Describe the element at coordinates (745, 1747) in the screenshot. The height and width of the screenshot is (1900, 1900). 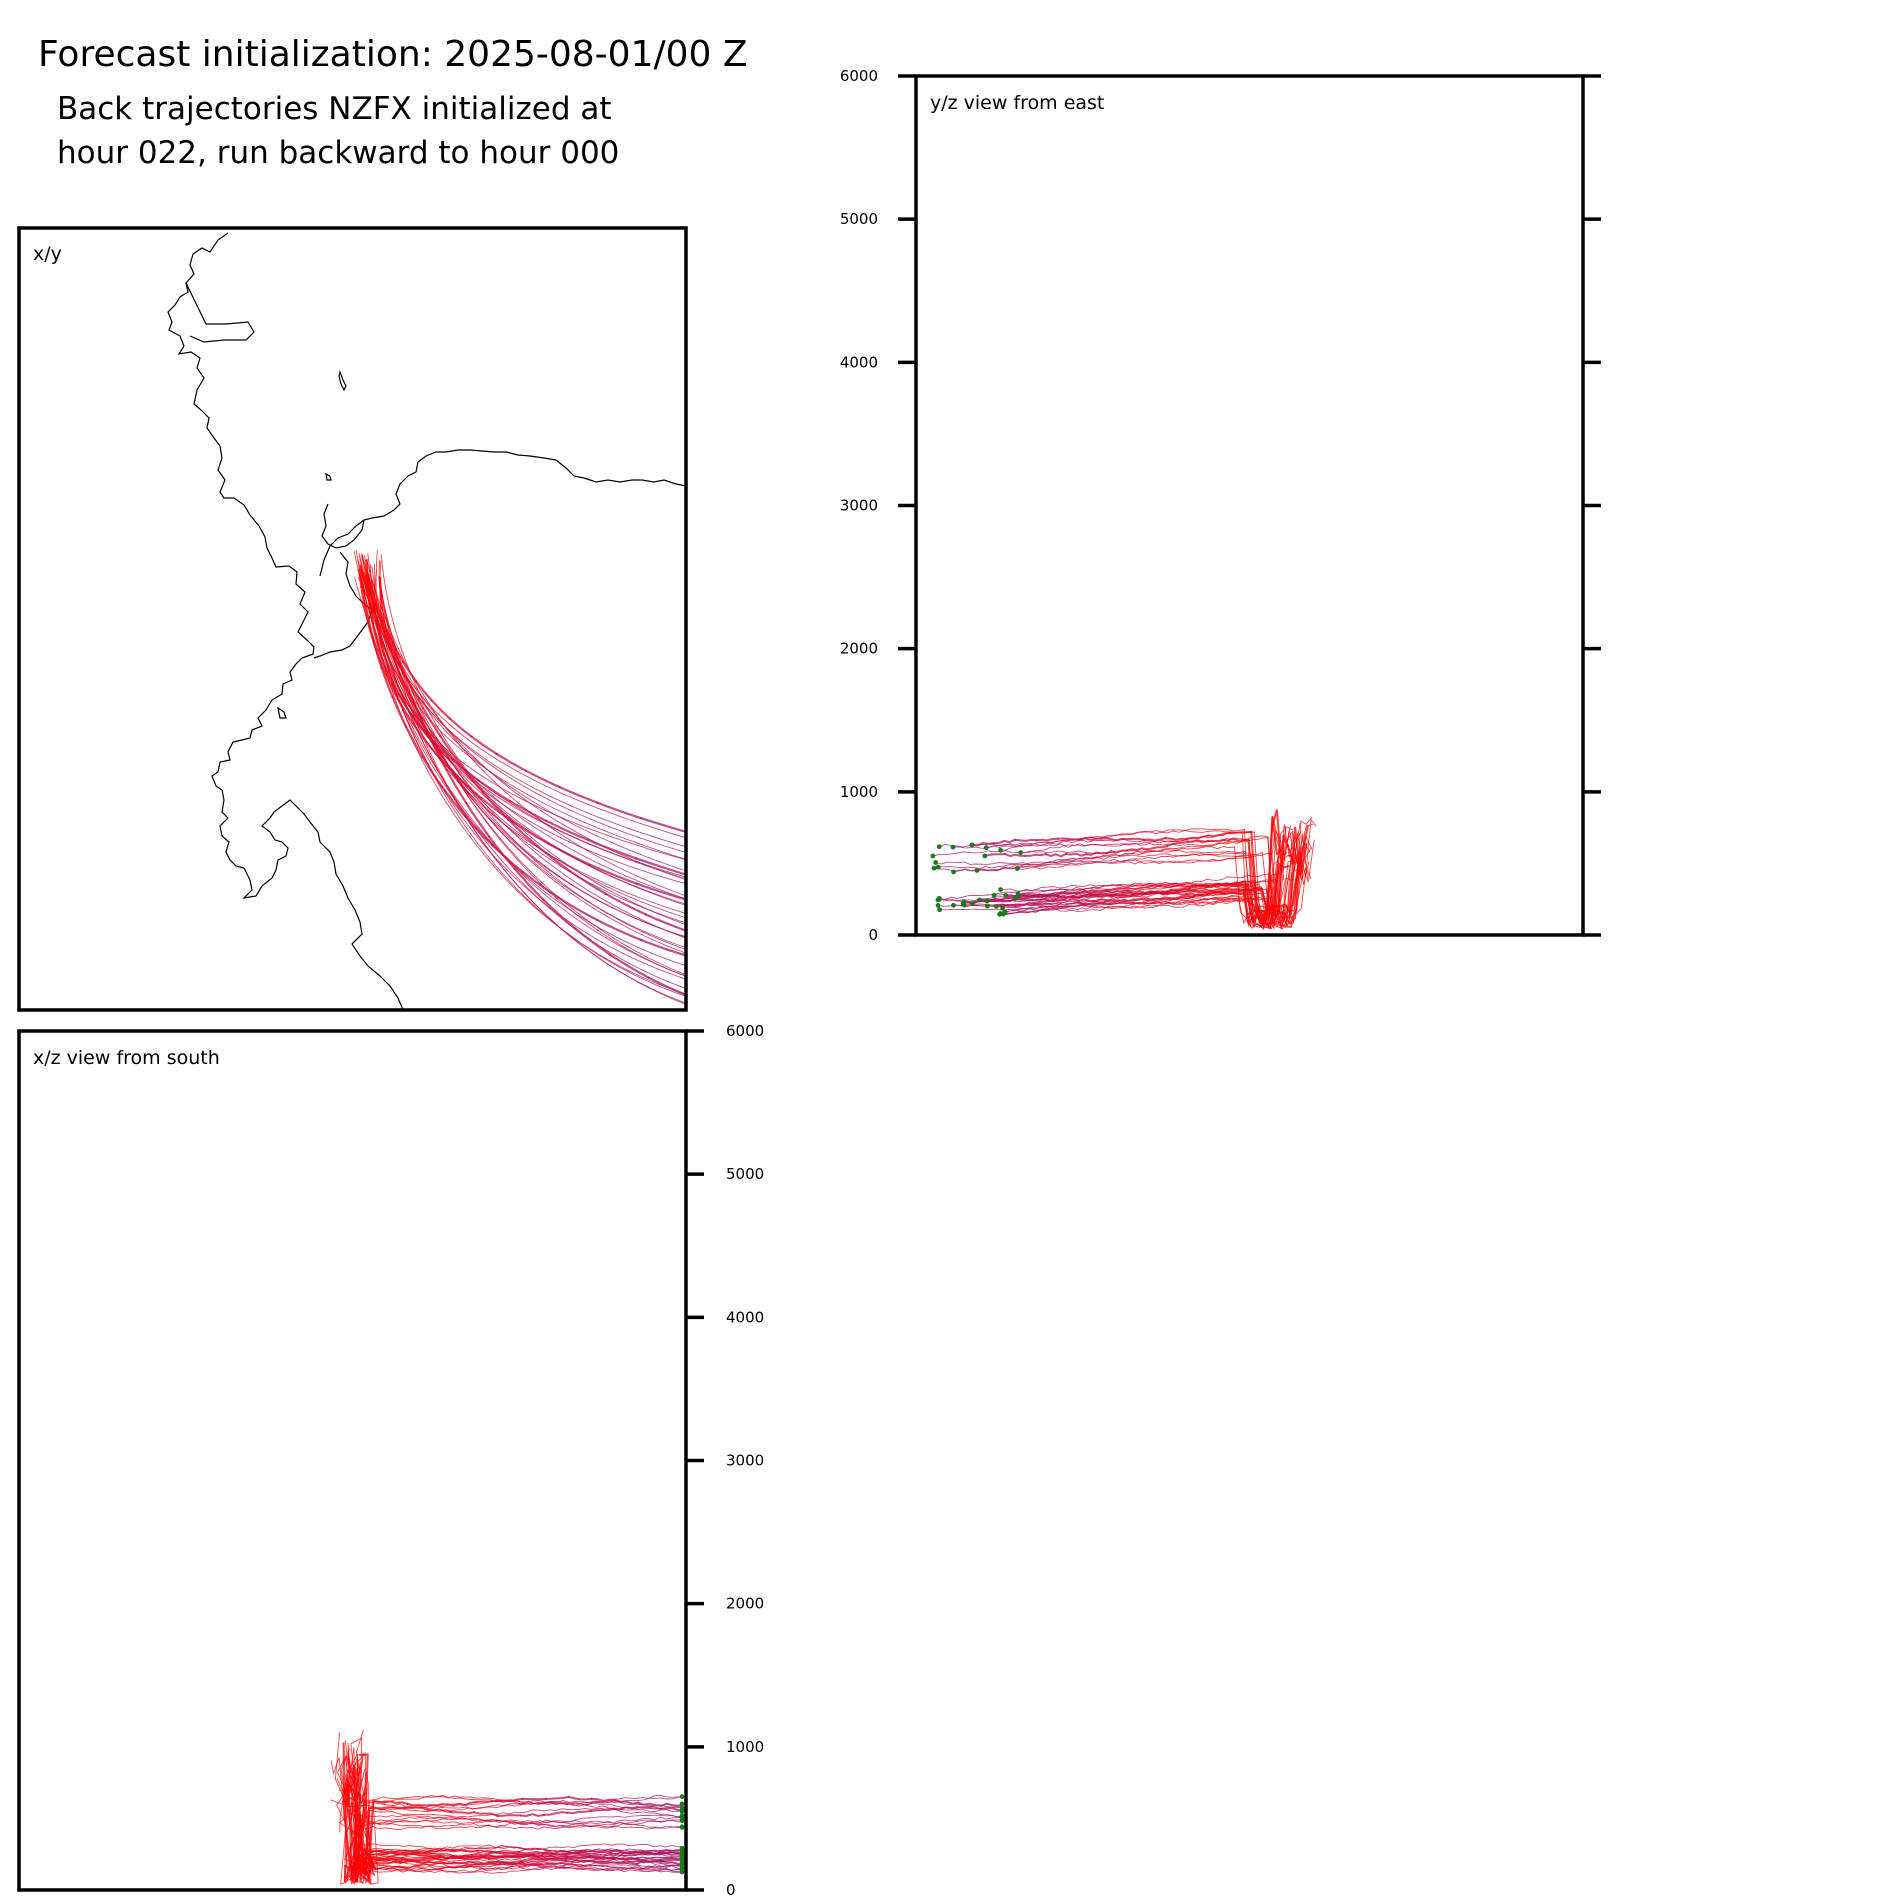
I see `y-tick-label: 1000` at that location.